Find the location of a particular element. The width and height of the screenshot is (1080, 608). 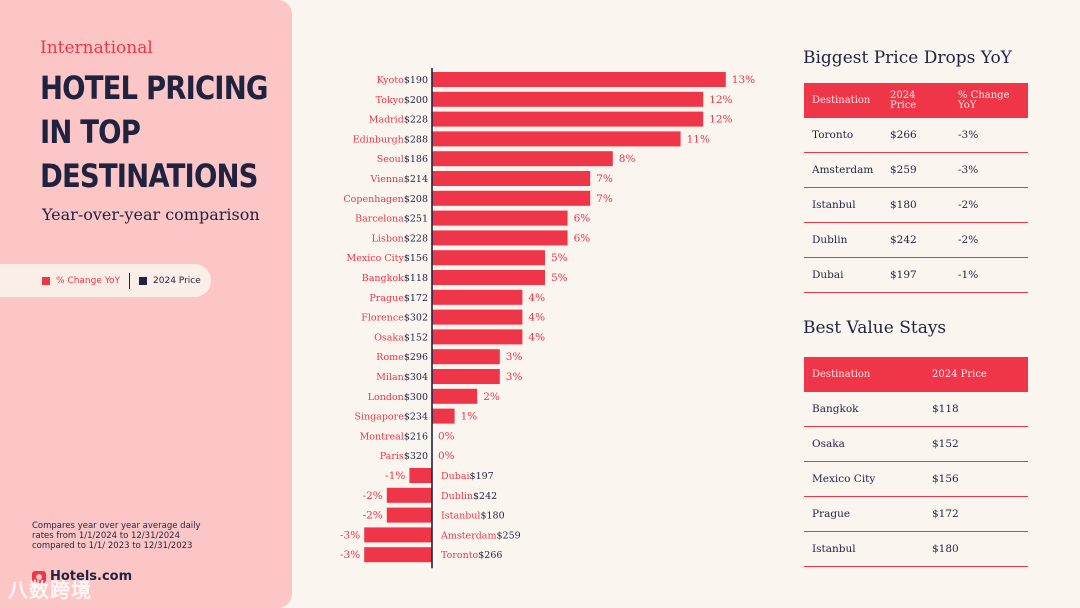

category-name: Lisbon is located at coordinates (388, 238).